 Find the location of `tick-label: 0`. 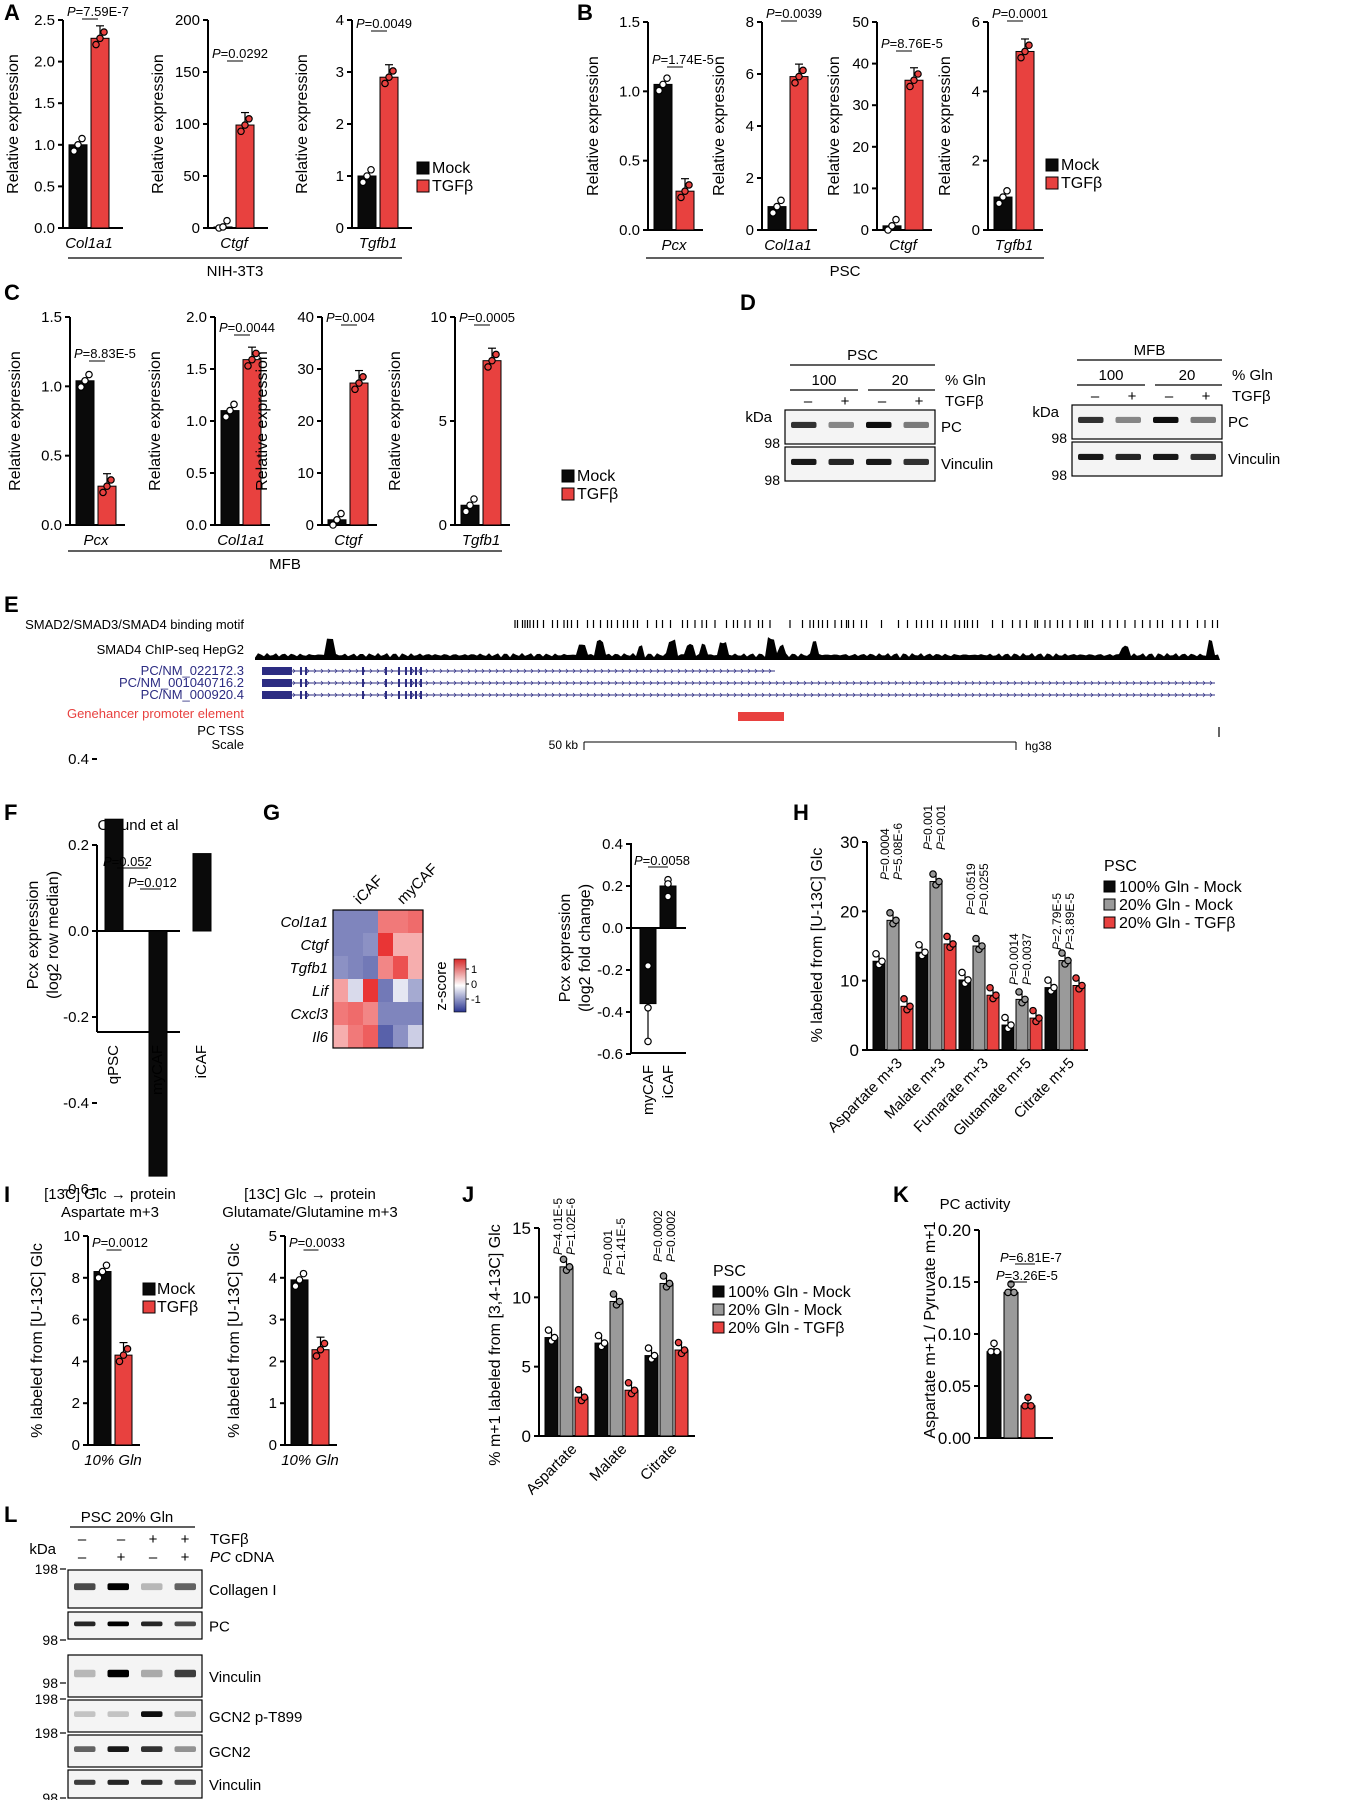

tick-label: 0 is located at coordinates (750, 230).